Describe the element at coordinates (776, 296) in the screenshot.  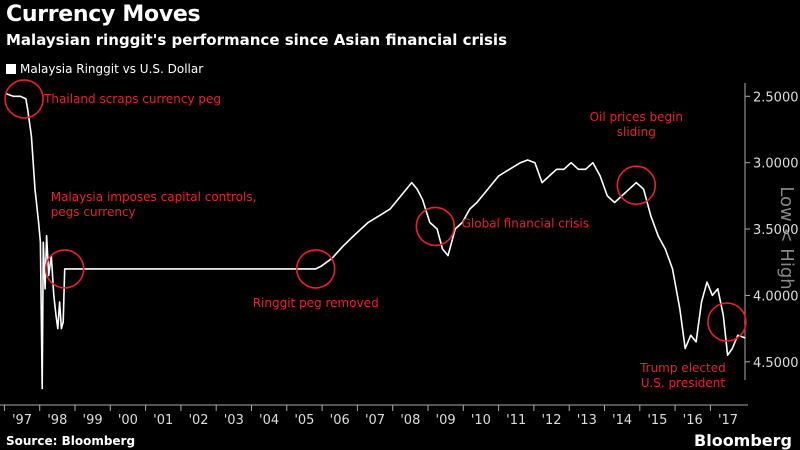
I see `y-tick-label: 4.0000` at that location.